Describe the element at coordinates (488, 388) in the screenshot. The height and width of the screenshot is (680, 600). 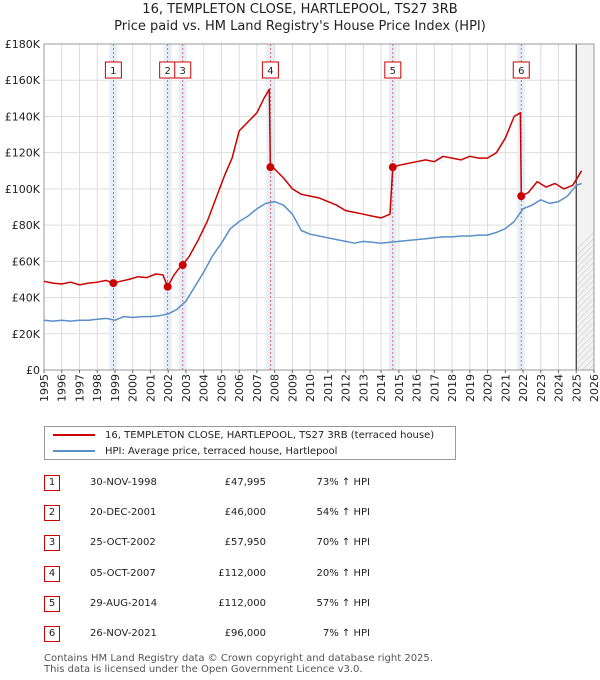
I see `x-tick-label: 2020` at that location.